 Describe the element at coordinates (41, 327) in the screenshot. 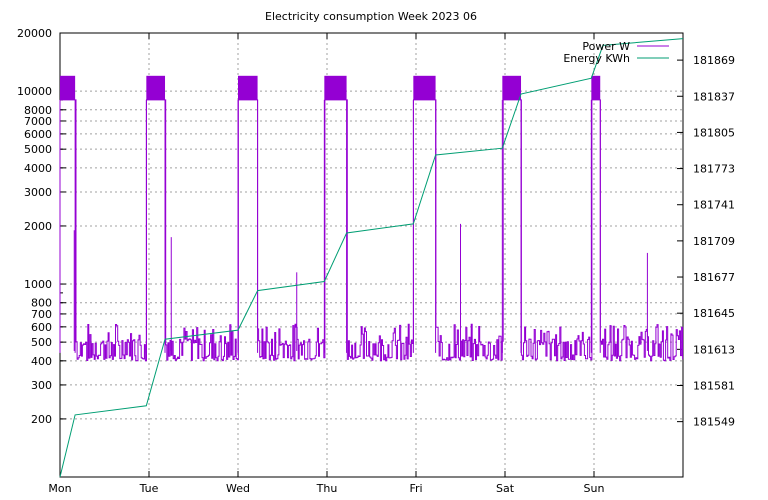

I see `y-left-tick-label: 600` at that location.